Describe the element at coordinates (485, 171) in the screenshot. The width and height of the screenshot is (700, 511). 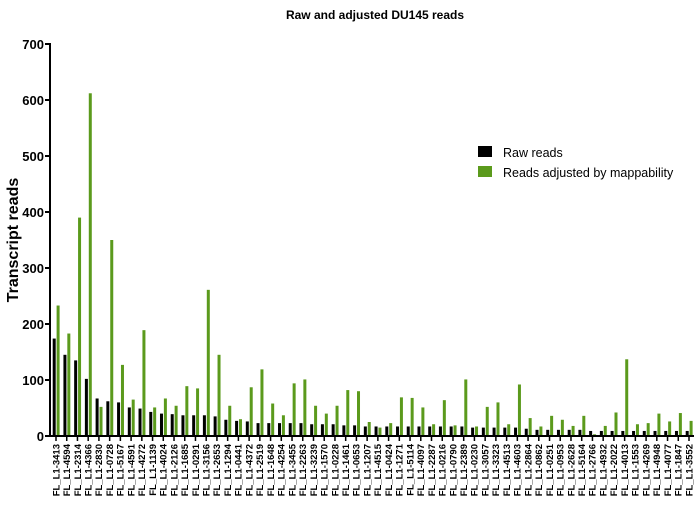
I see `legend-swatch-adjusted` at that location.